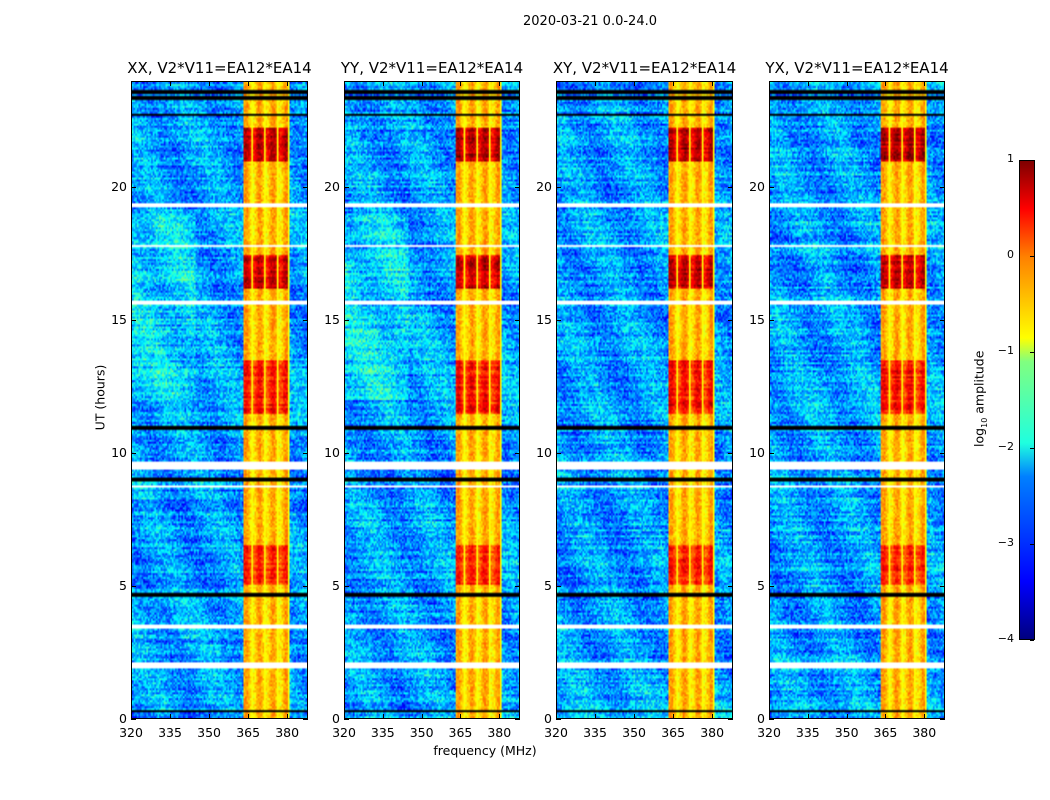 The width and height of the screenshot is (1050, 800). What do you see at coordinates (857, 68) in the screenshot?
I see `panel-title: YX, V2*V11=EA12*EA14` at bounding box center [857, 68].